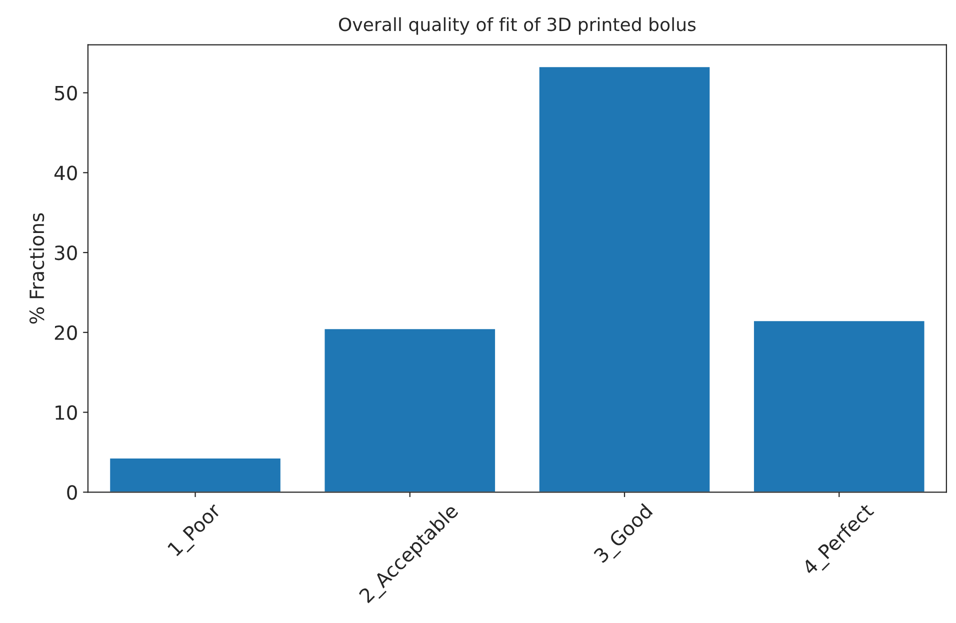 The height and width of the screenshot is (623, 956). What do you see at coordinates (36, 268) in the screenshot?
I see `y-axis-title: % Fractions` at bounding box center [36, 268].